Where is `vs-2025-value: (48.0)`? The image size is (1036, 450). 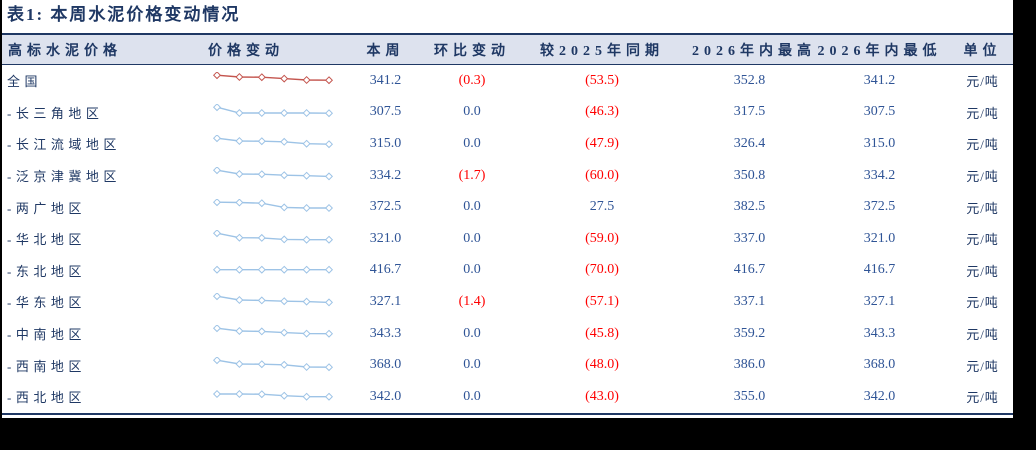 vs-2025-value: (48.0) is located at coordinates (602, 365).